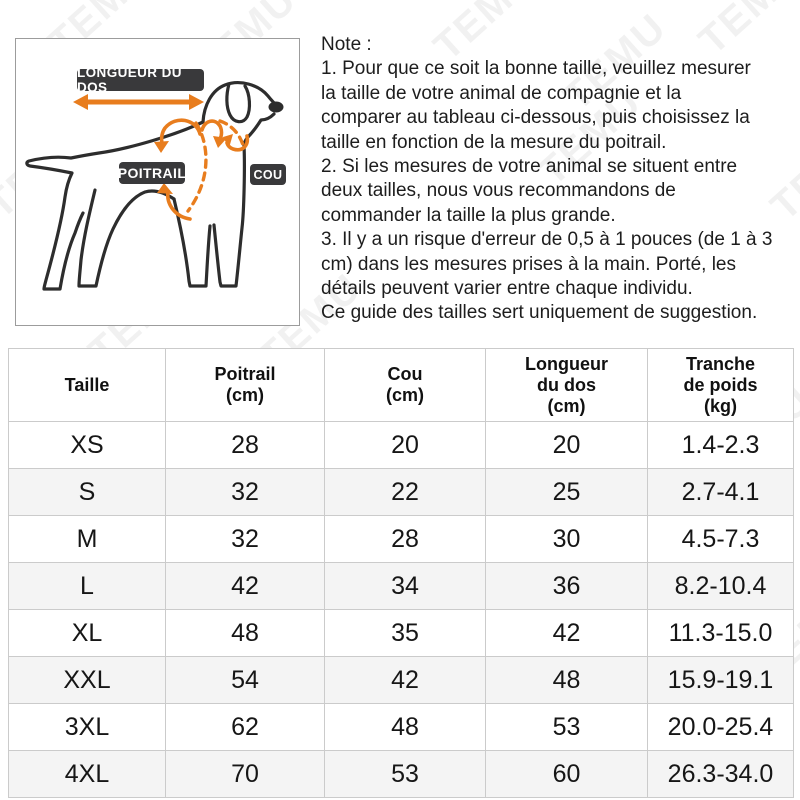 Image resolution: width=800 pixels, height=800 pixels. I want to click on size-cell: XXL, so click(87, 680).